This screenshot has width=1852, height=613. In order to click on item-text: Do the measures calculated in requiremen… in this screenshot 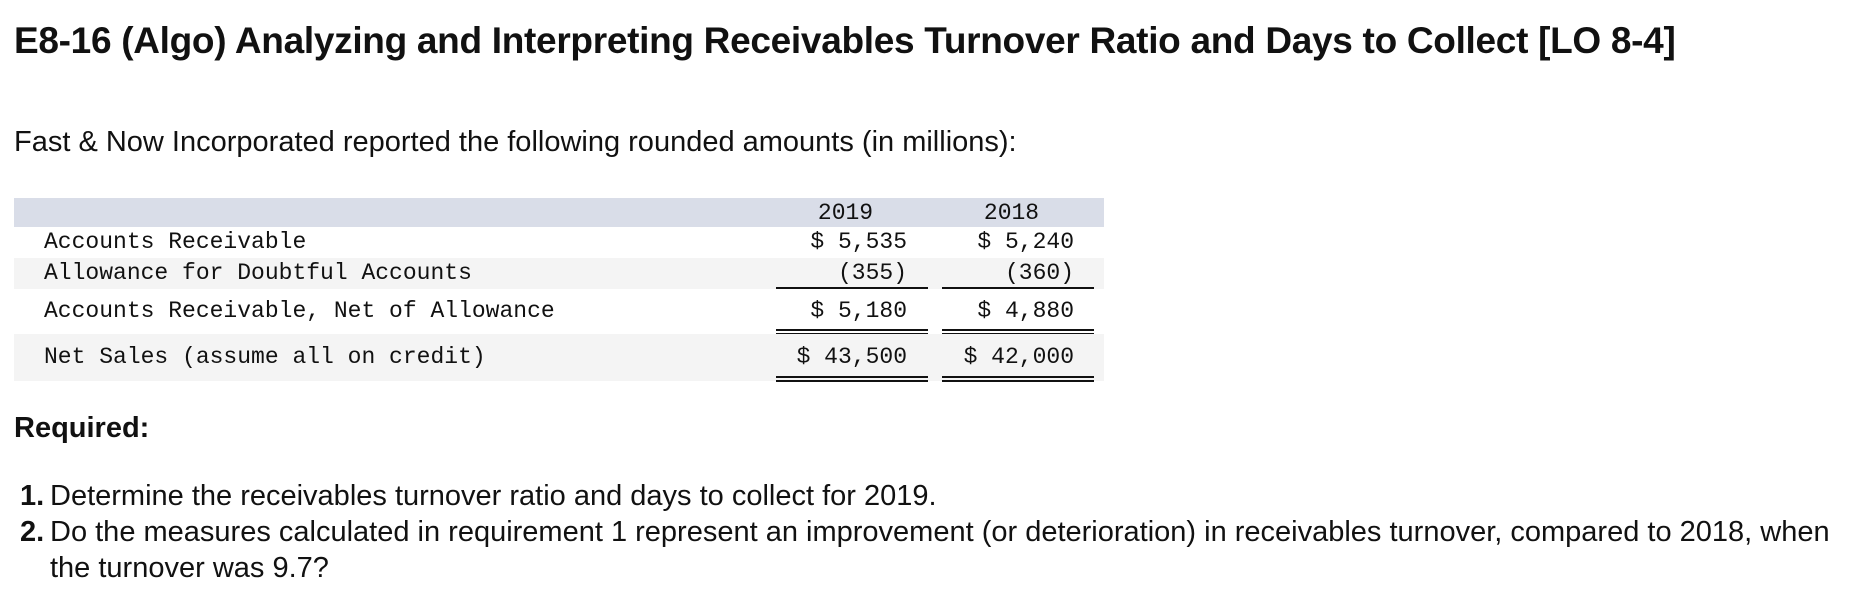, I will do `click(940, 550)`.